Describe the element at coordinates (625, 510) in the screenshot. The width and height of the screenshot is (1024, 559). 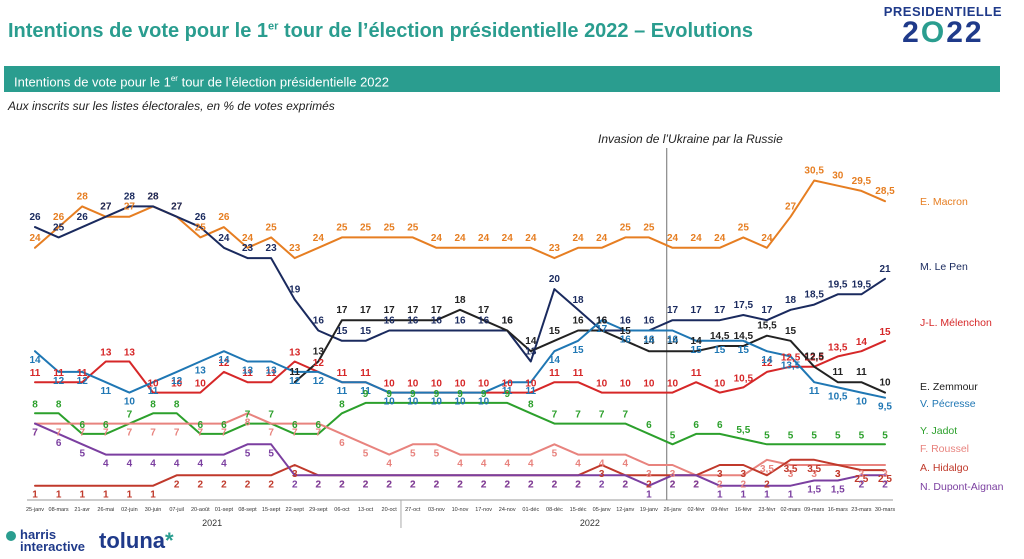
I see `x-tick-label: 12-janv` at that location.